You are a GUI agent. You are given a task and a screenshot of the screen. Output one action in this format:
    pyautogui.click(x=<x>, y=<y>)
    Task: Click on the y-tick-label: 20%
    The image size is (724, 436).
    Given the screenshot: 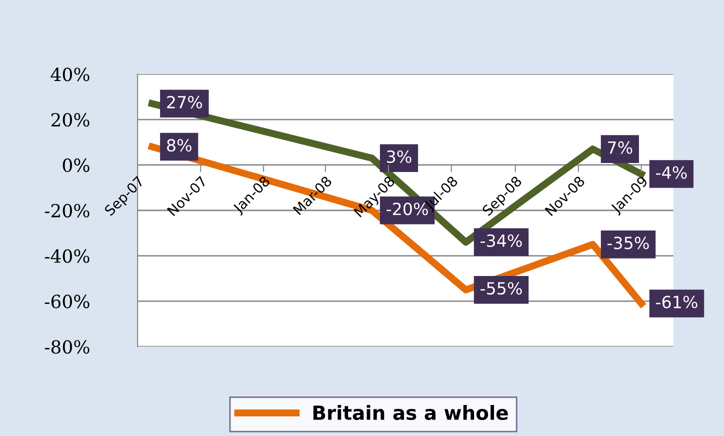 What is the action you would take?
    pyautogui.click(x=70, y=119)
    